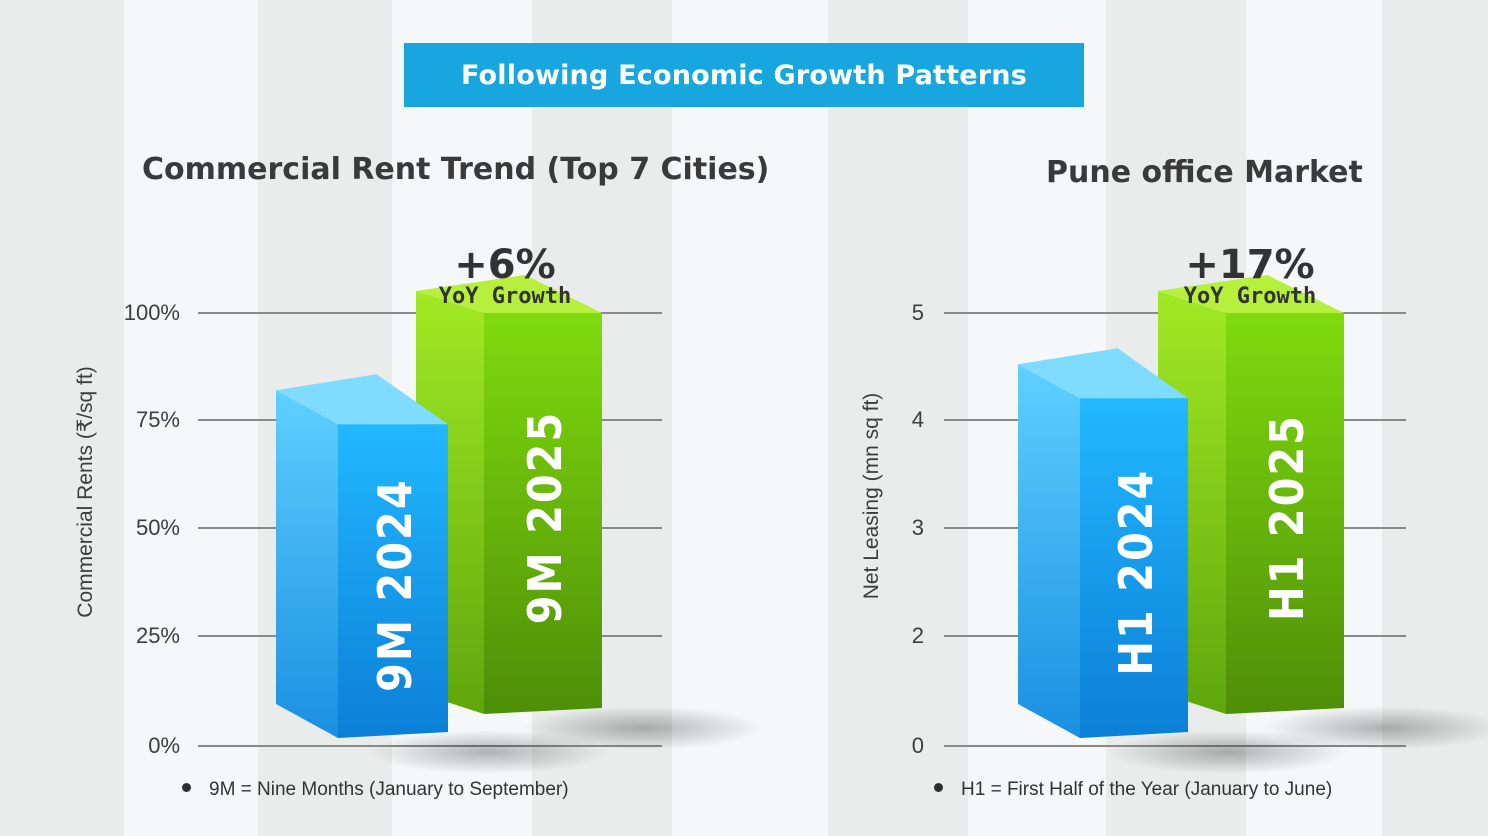  Describe the element at coordinates (504, 265) in the screenshot. I see `growth-value: +6%` at that location.